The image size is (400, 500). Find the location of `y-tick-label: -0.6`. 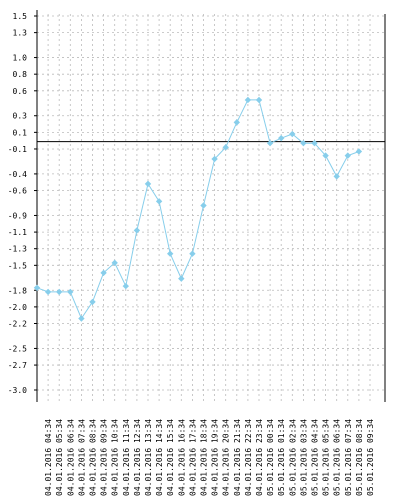

y-tick-label: -0.6 is located at coordinates (17, 191).